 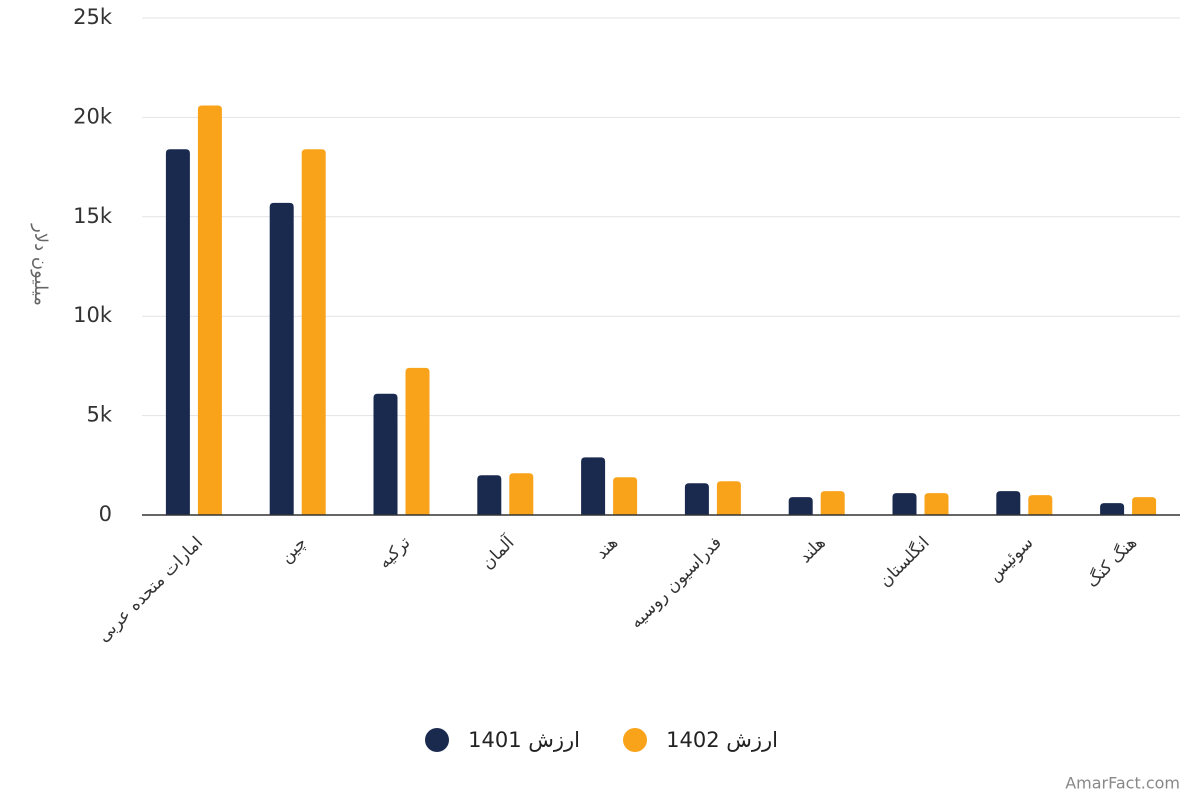 I want to click on x-tick-label: امارات متحده عربی, so click(x=150, y=589).